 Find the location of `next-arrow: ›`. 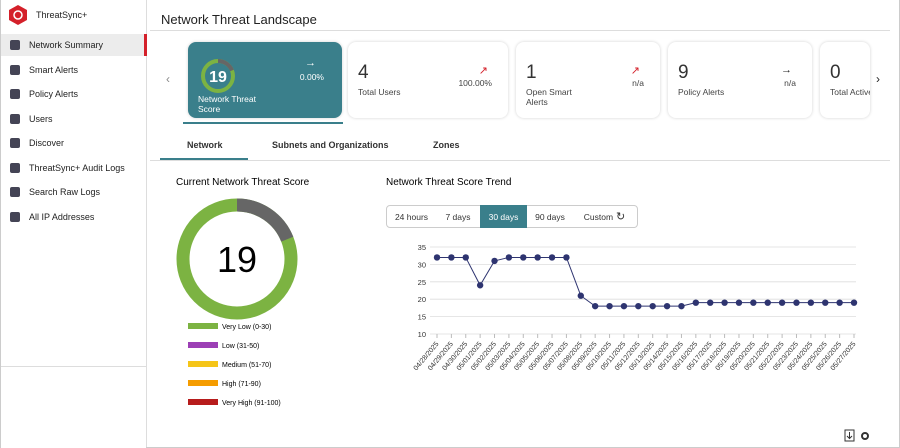

next-arrow: › is located at coordinates (878, 79).